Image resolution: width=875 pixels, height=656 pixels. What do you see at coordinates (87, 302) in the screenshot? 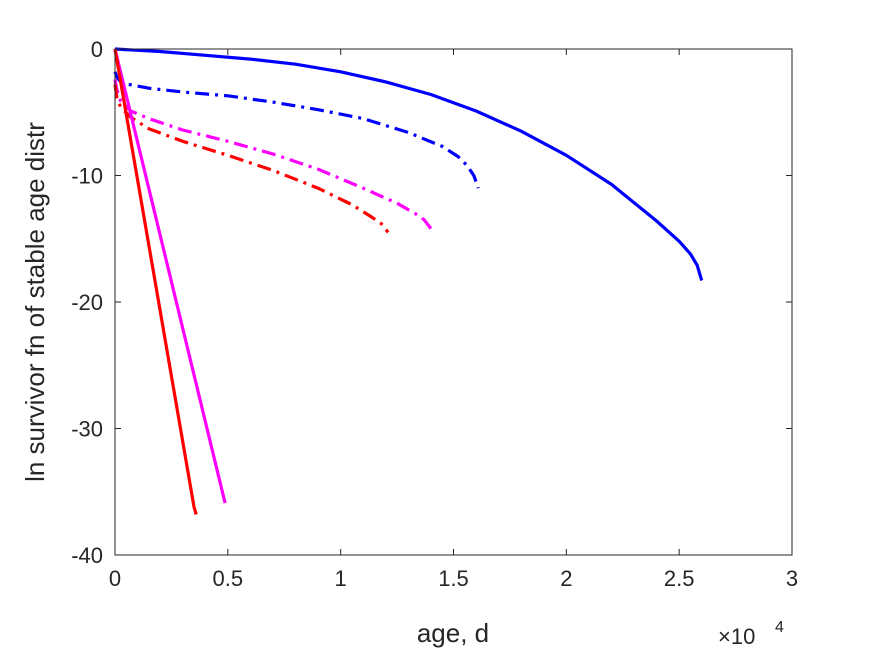
I see `y-tick-label: -20` at bounding box center [87, 302].